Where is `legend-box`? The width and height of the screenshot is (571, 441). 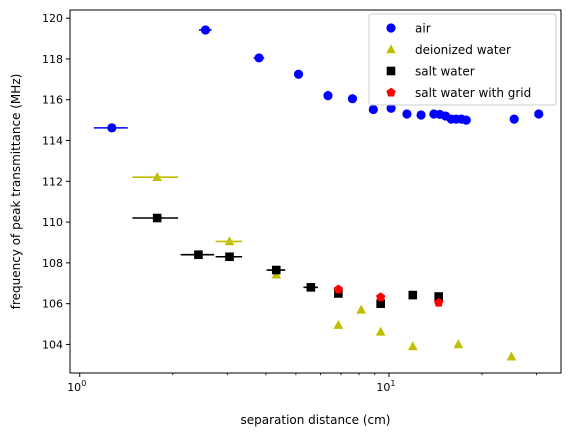
legend-box is located at coordinates (462, 59).